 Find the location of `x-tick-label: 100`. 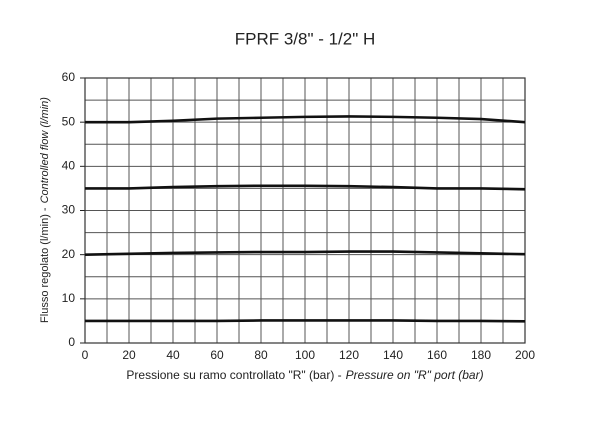

x-tick-label: 100 is located at coordinates (305, 355).